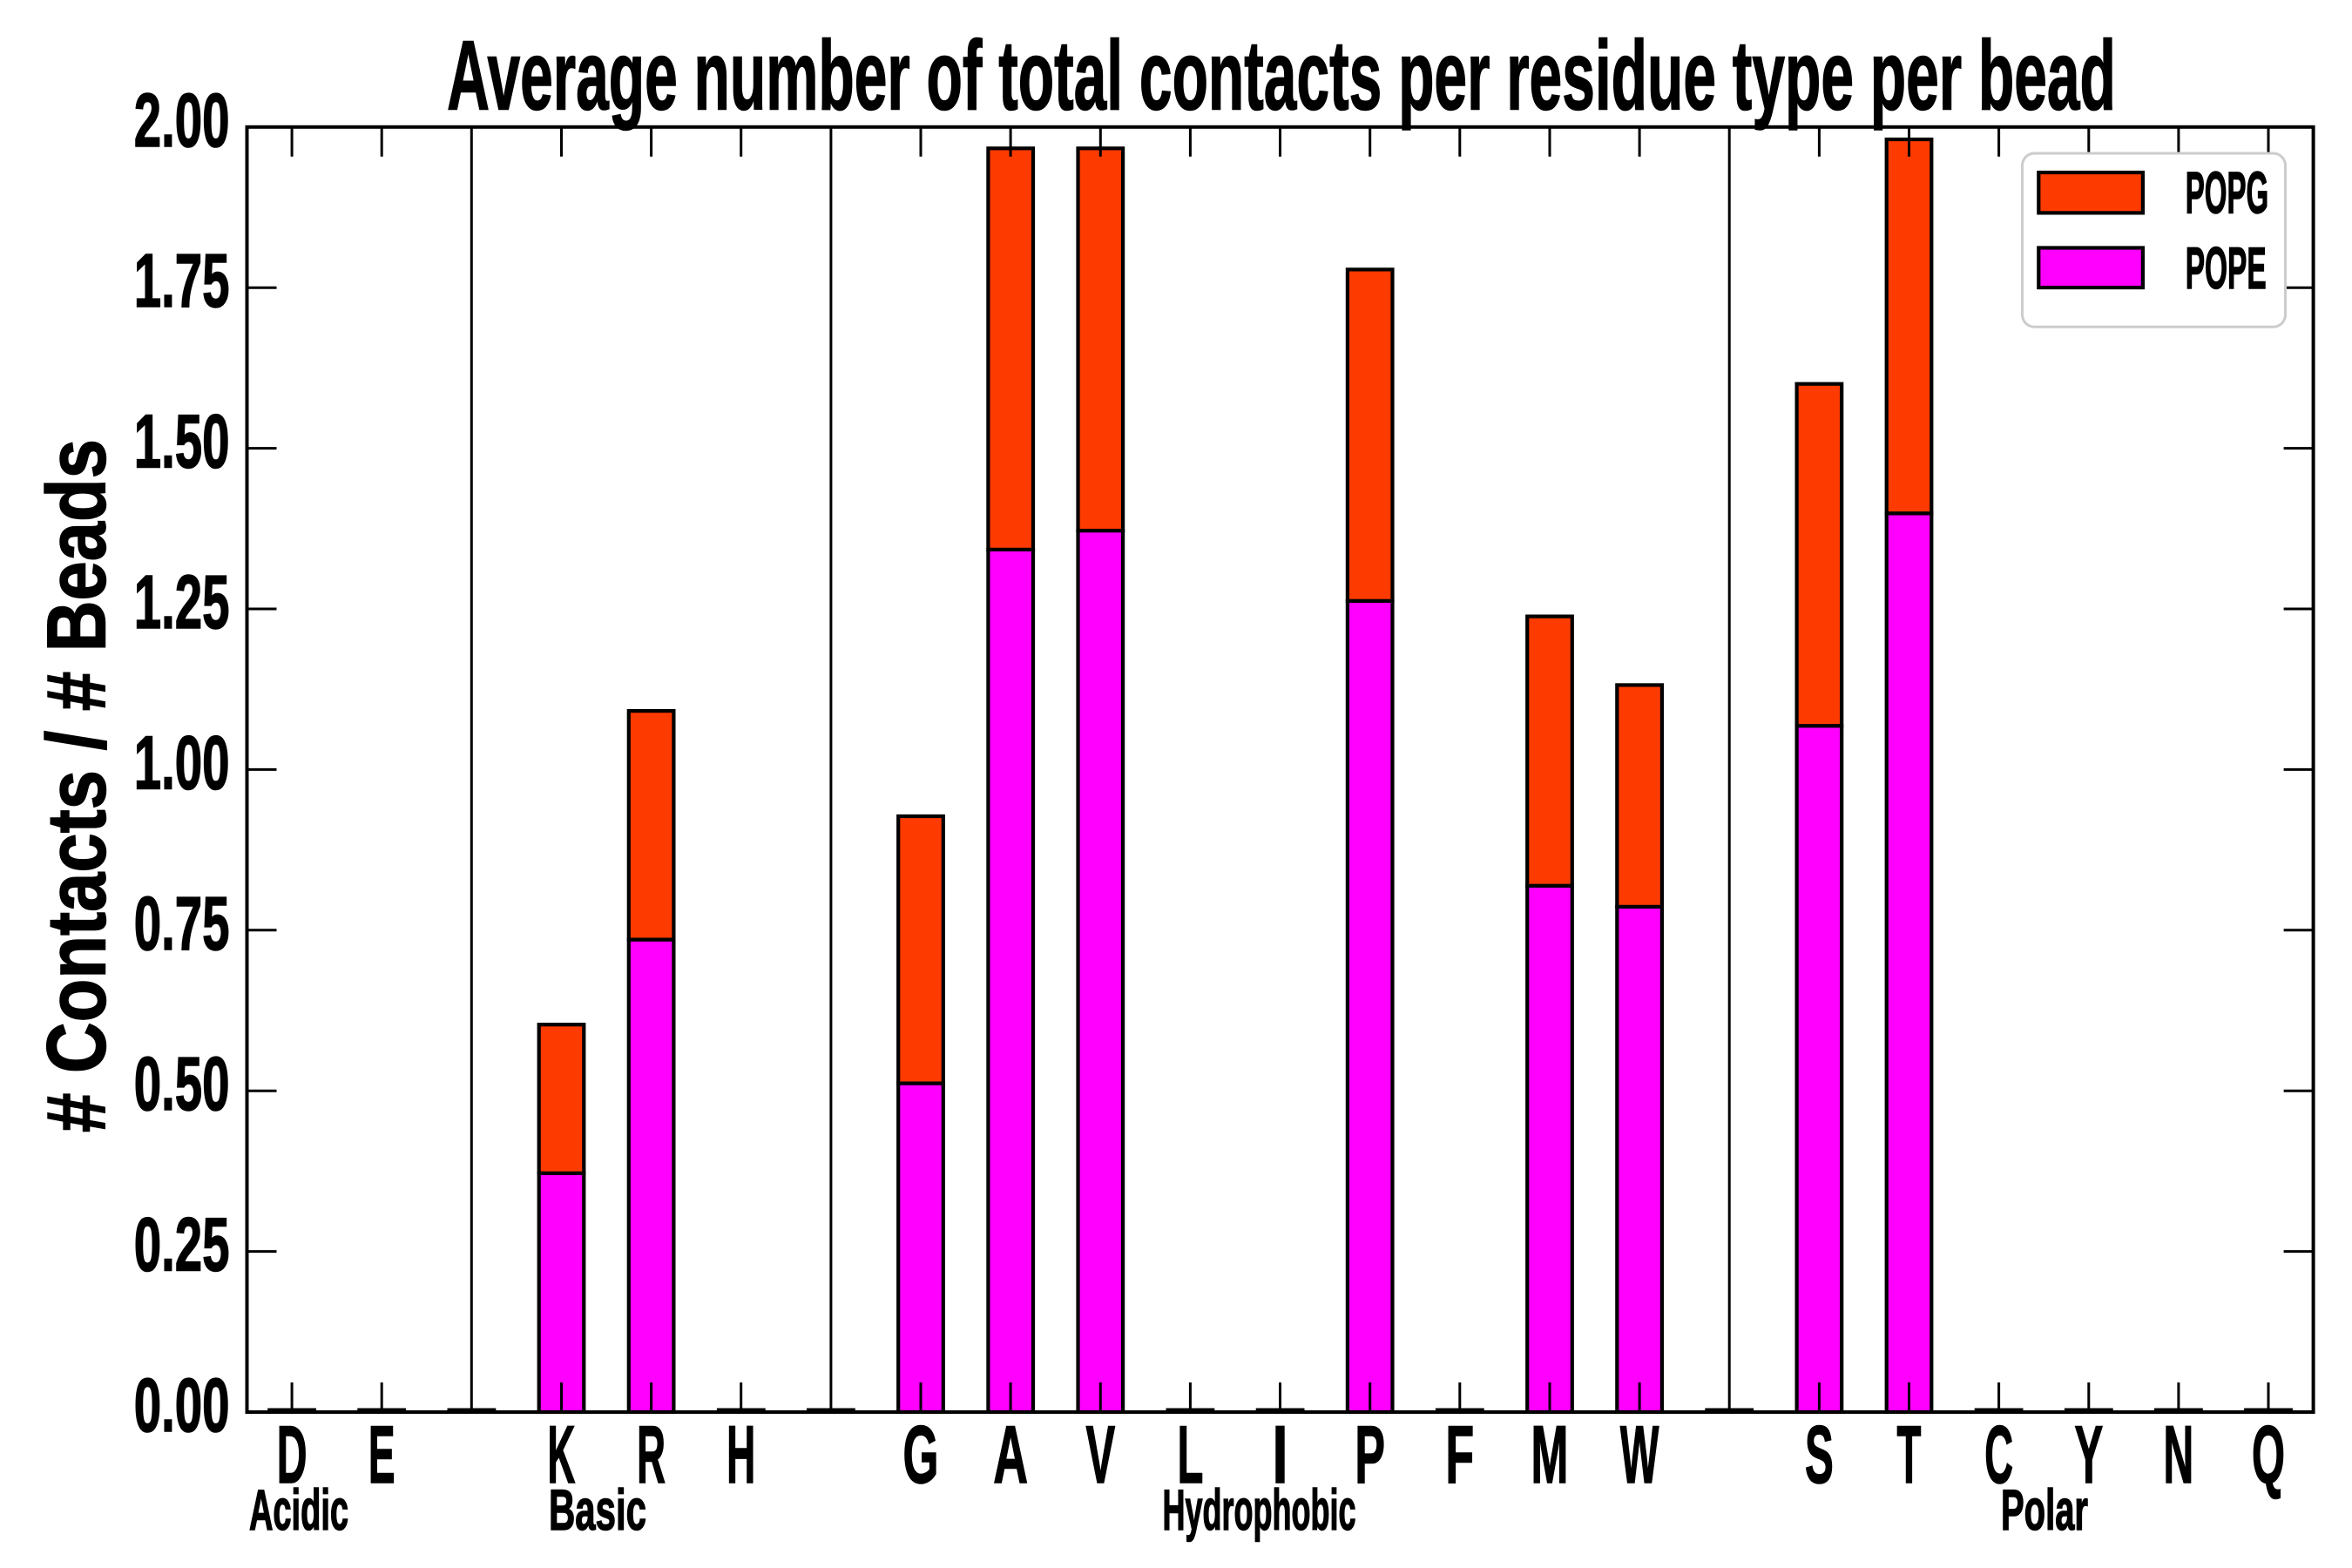 Image resolution: width=2352 pixels, height=1568 pixels. What do you see at coordinates (1370, 1454) in the screenshot?
I see `svg-text: P` at bounding box center [1370, 1454].